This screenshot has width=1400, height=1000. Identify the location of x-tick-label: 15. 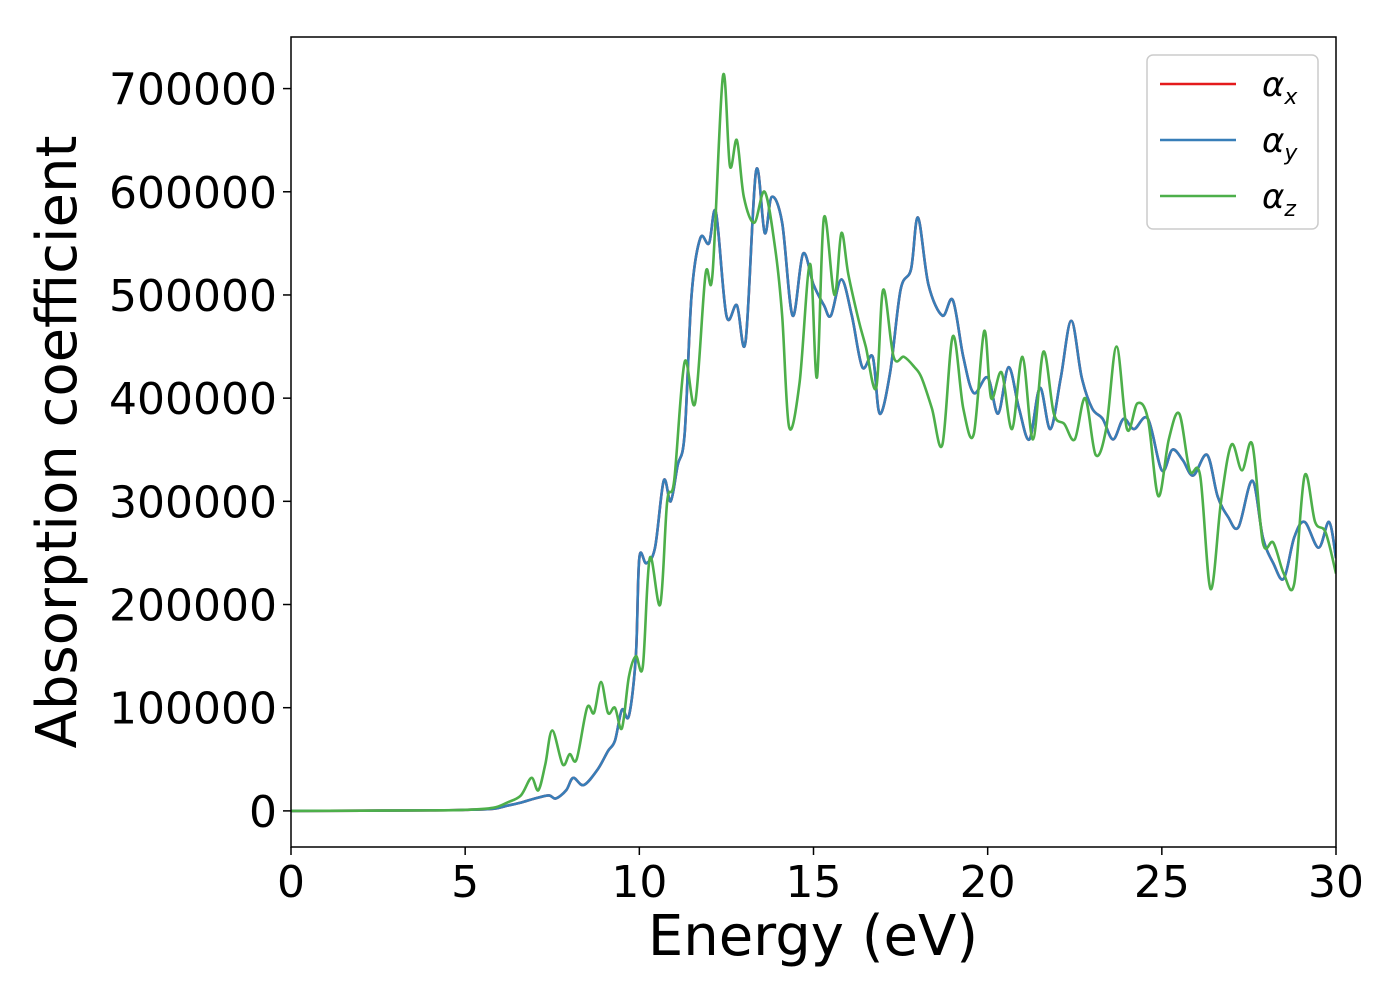
(814, 882).